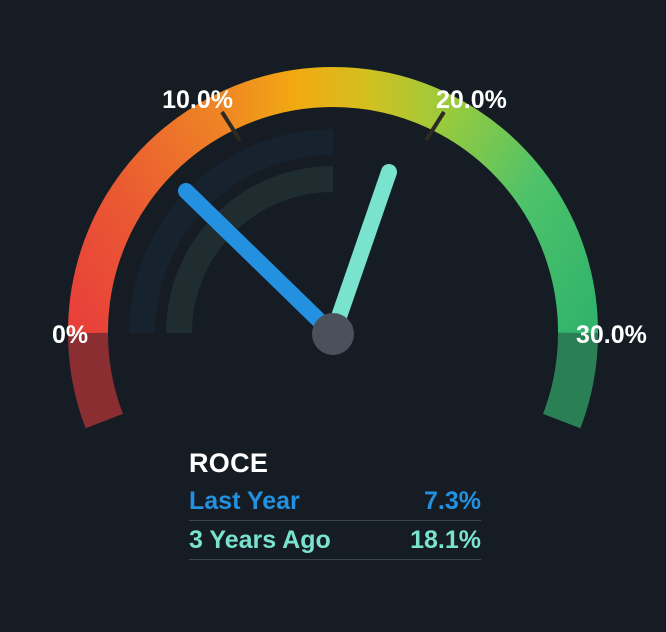  Describe the element at coordinates (361, 253) in the screenshot. I see `needle-three-years-ago` at that location.